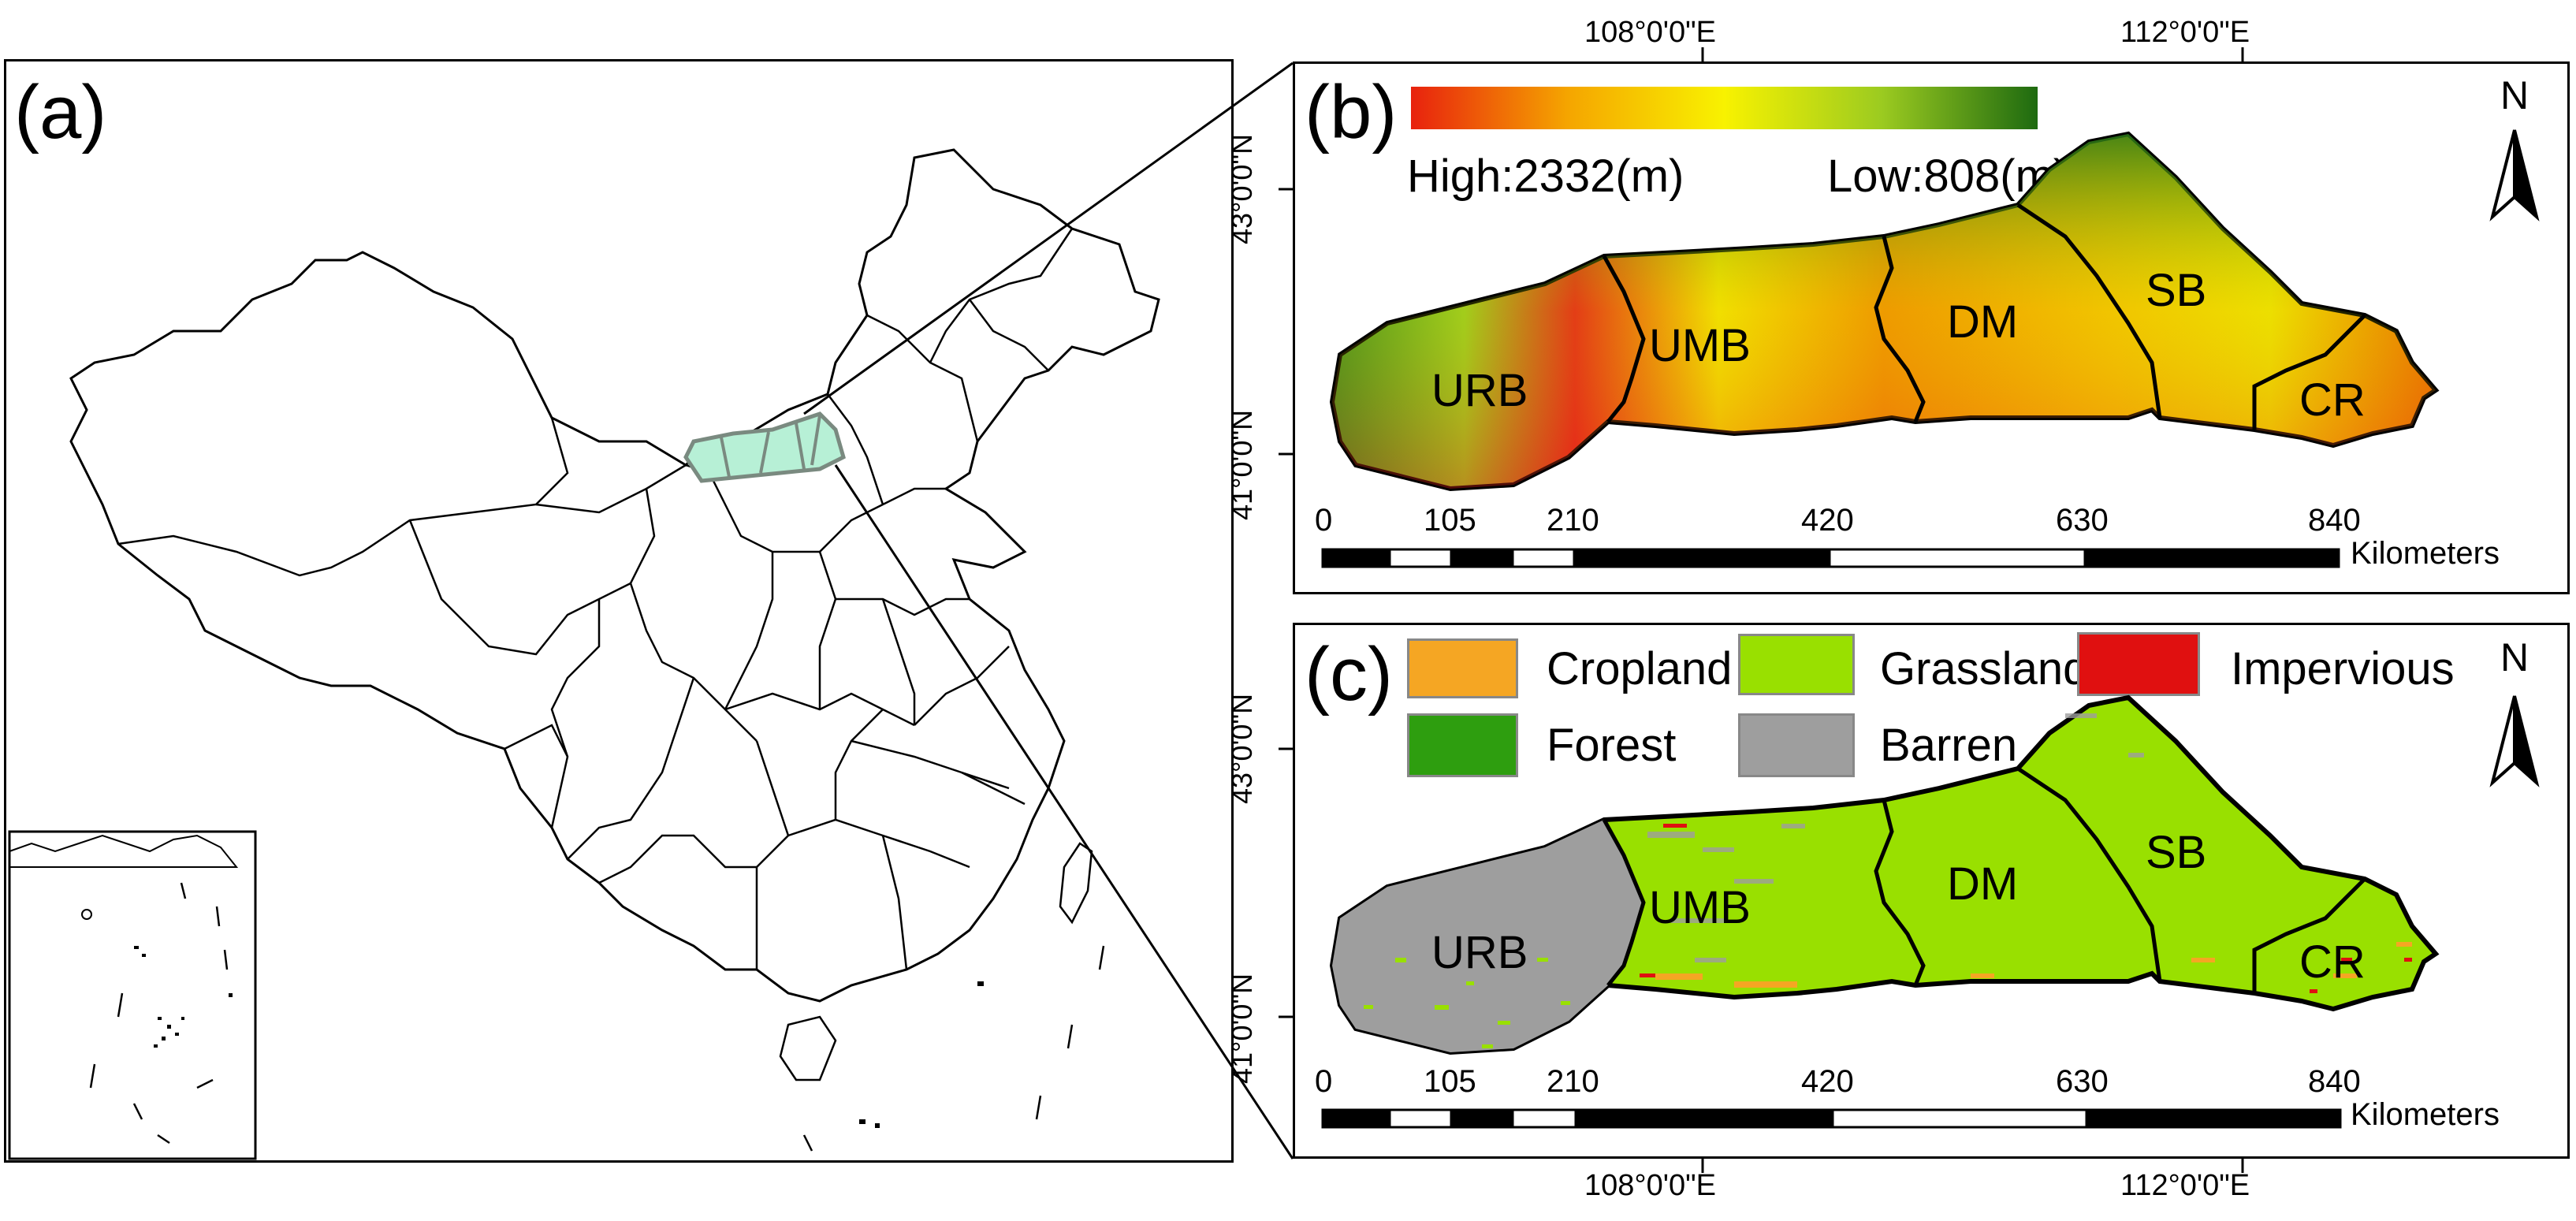 The height and width of the screenshot is (1221, 2576). What do you see at coordinates (1450, 520) in the screenshot?
I see `b-scale-tick-105: 105` at bounding box center [1450, 520].